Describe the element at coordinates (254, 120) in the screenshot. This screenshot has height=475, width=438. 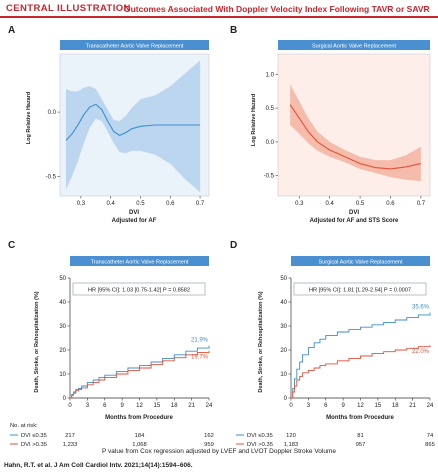
I see `panel-b-ylabel: Log Relative Hazard` at that location.